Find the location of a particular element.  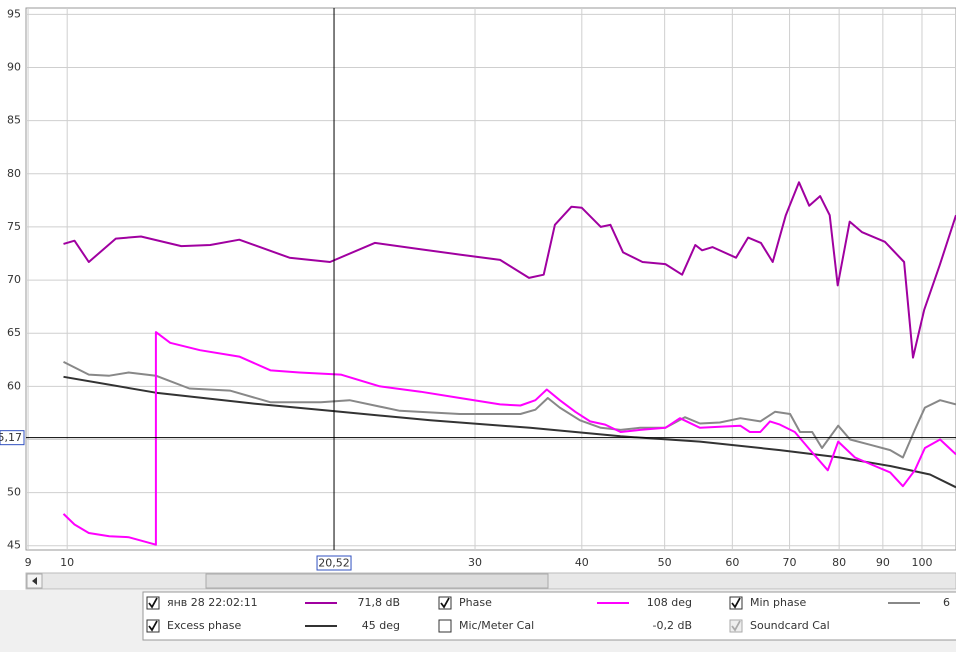

y-tick-label: 90 is located at coordinates (14, 67).